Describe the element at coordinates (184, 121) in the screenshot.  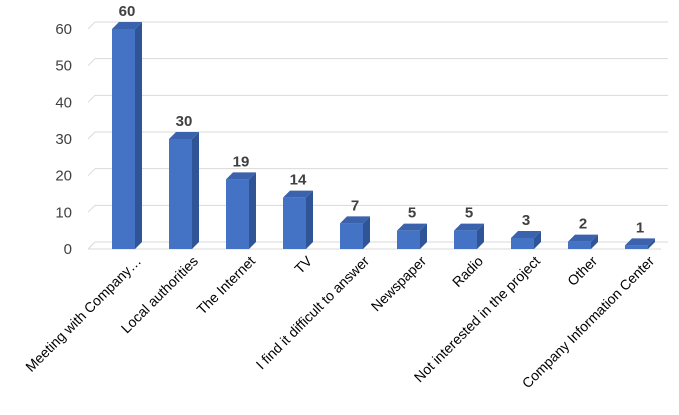
I see `data-label: 30` at that location.